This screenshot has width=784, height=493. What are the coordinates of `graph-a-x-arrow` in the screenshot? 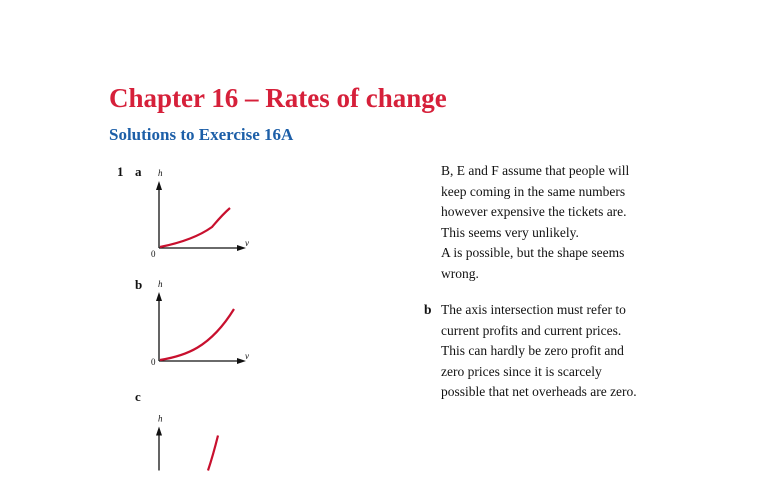 It's located at (241, 248).